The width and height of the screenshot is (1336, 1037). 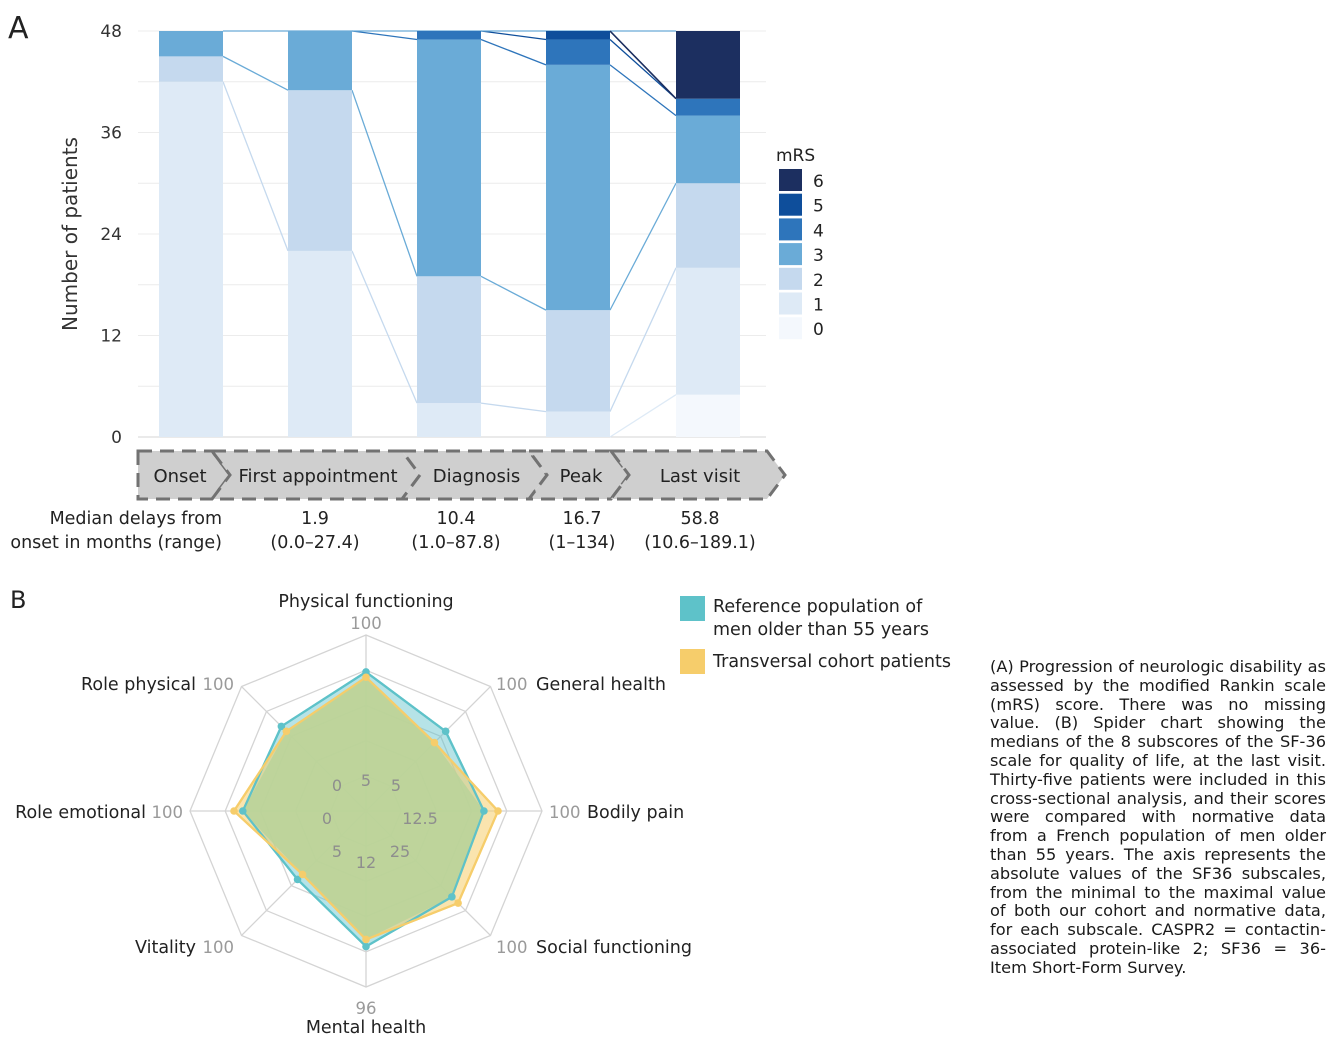 What do you see at coordinates (366, 809) in the screenshot?
I see `radar-points` at bounding box center [366, 809].